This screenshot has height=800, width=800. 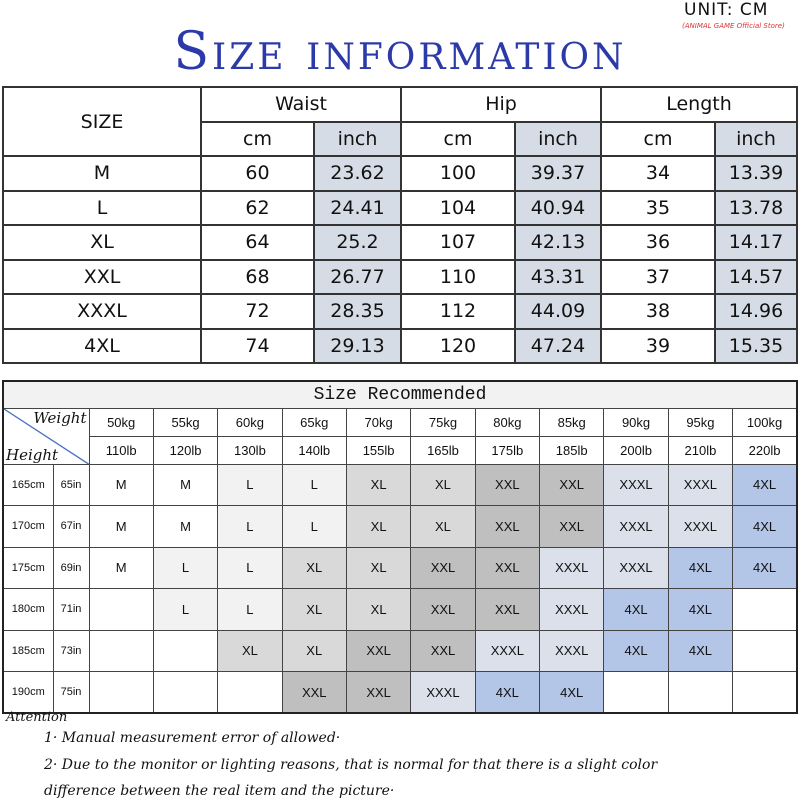 What do you see at coordinates (400, 52) in the screenshot?
I see `page-title: Size information` at bounding box center [400, 52].